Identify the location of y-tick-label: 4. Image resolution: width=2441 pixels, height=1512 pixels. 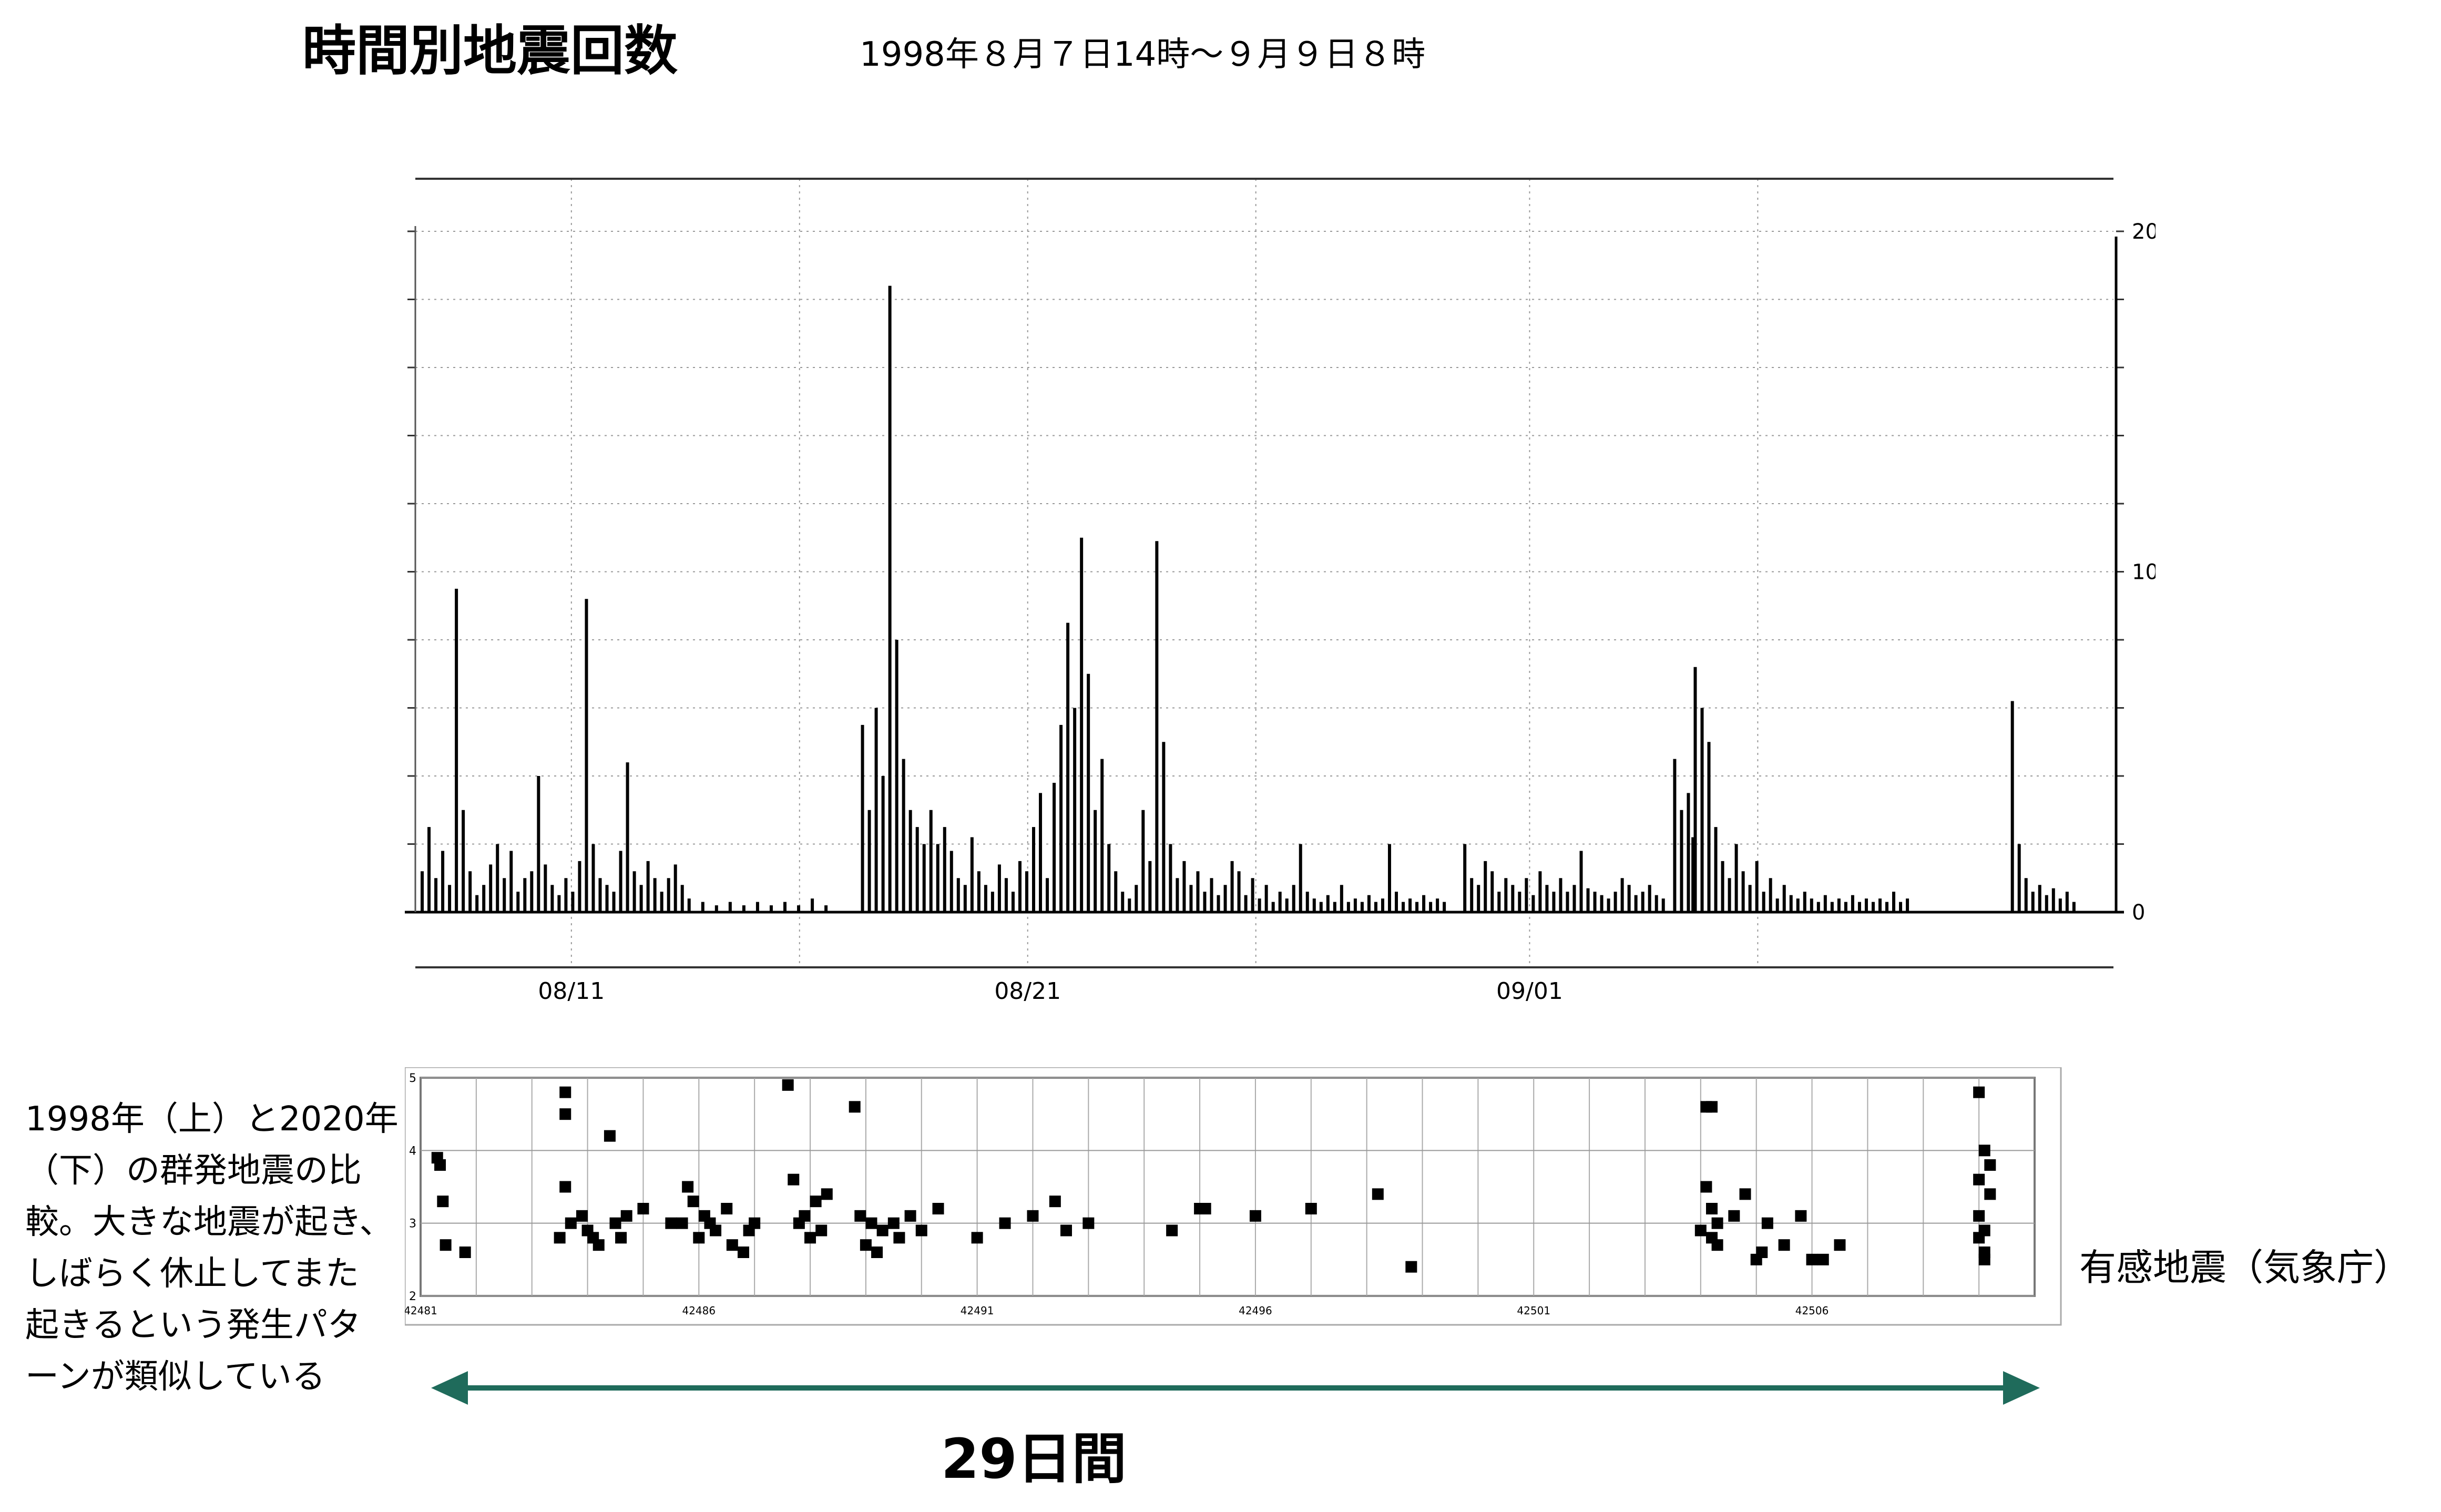
(413, 1151).